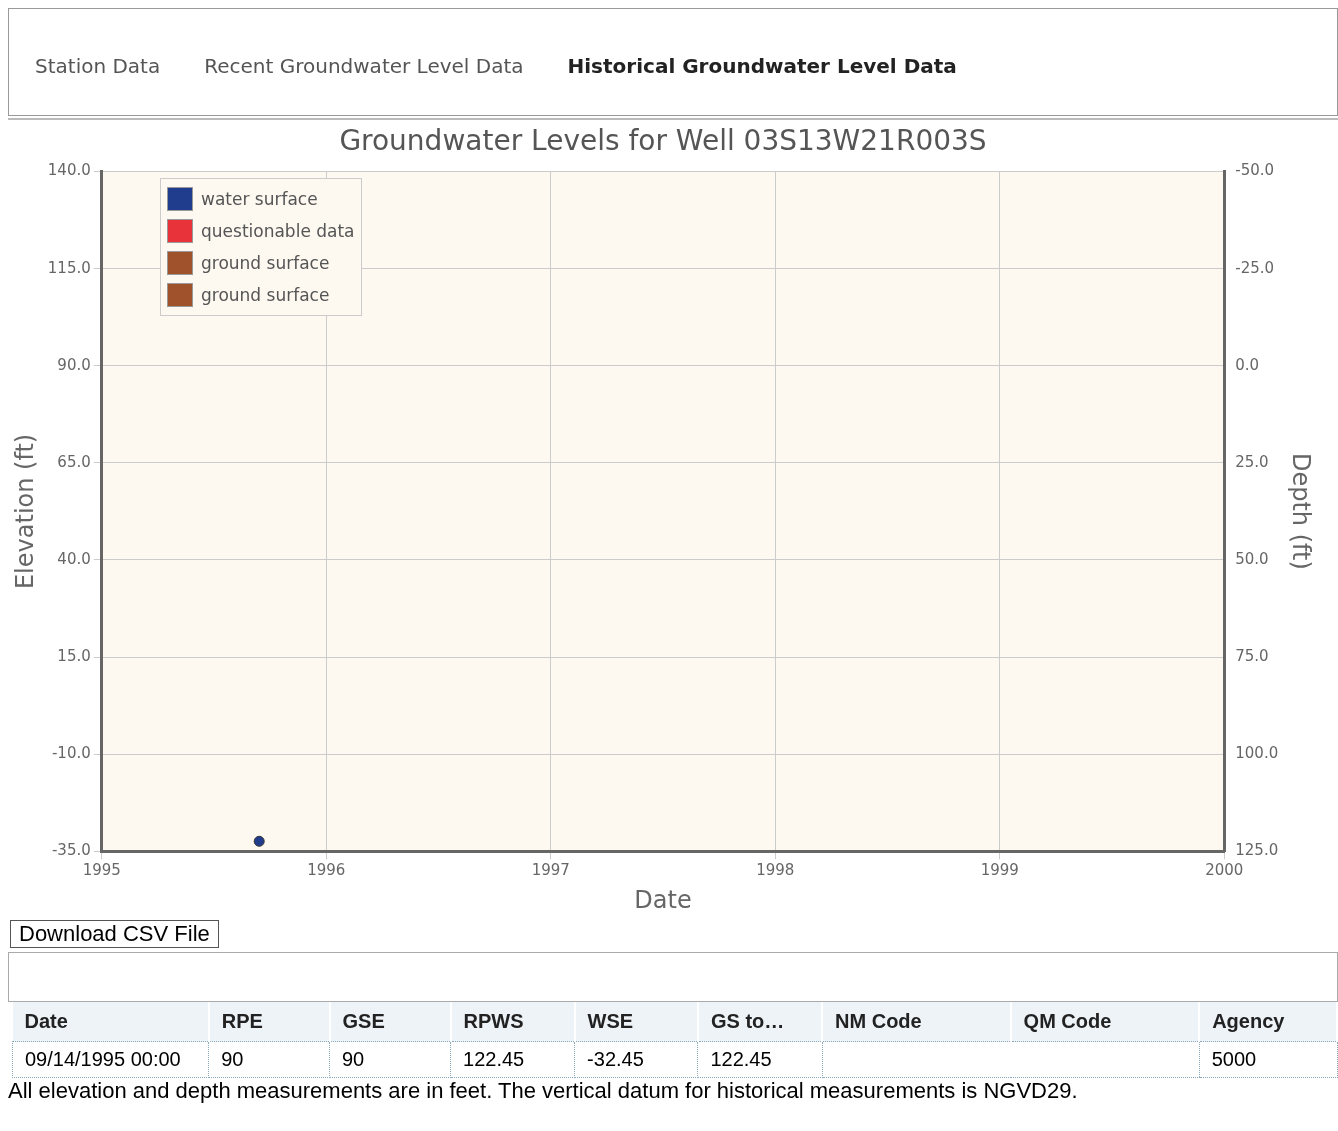 This screenshot has height=1131, width=1338. Describe the element at coordinates (74, 364) in the screenshot. I see `y-tick-label: 90.0` at that location.